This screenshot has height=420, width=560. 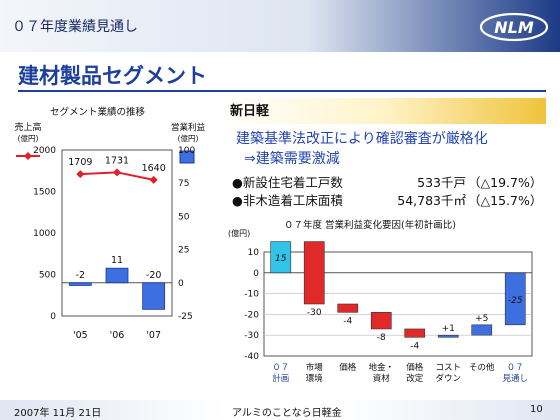 What do you see at coordinates (112, 76) in the screenshot?
I see `slide-title: 建材製品セグメント` at bounding box center [112, 76].